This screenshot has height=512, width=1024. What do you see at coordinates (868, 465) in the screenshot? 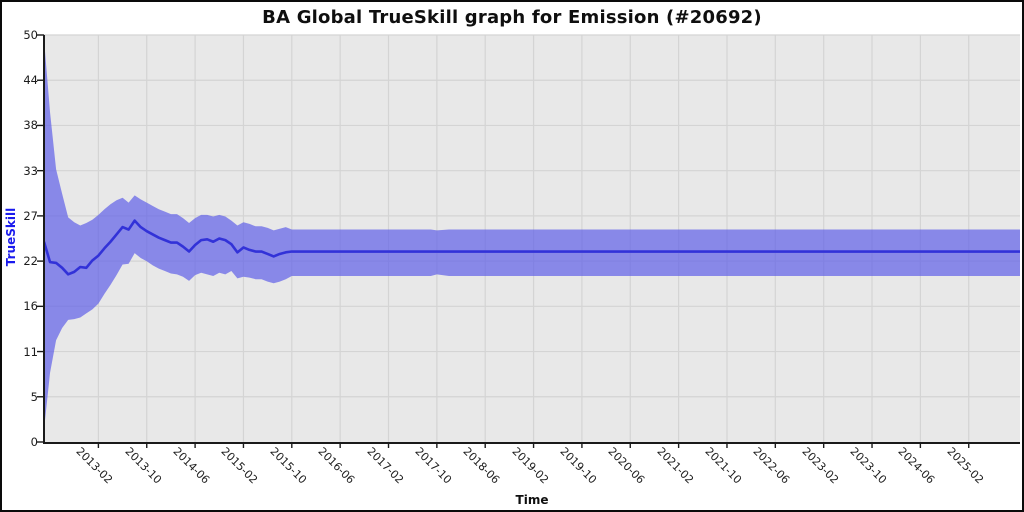
I see `x-tick-label: 2023-10` at bounding box center [868, 465].